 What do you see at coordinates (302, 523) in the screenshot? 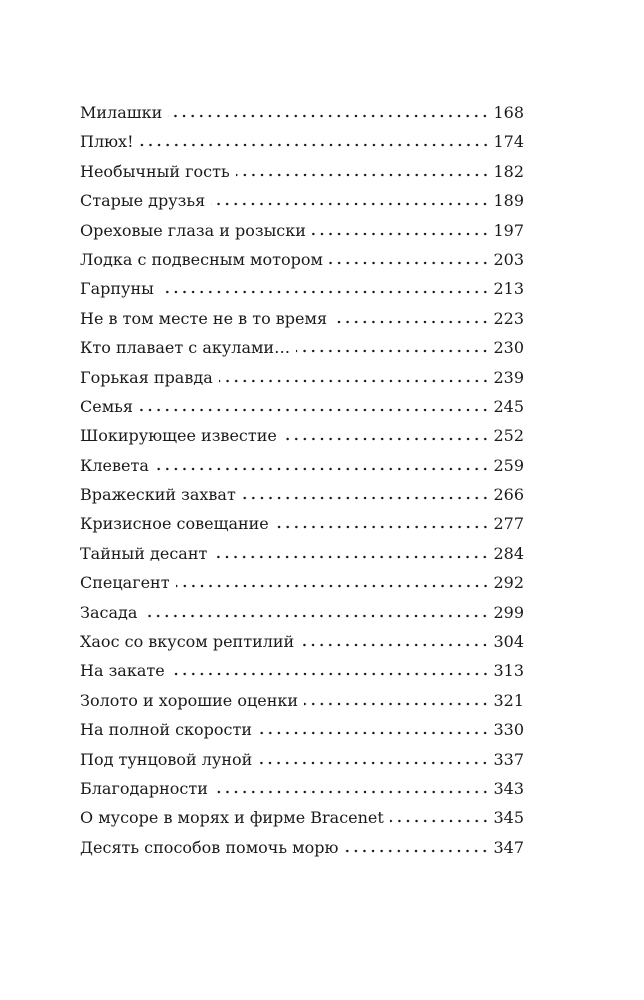
I see `toc-entry: Кризисное совещание 277` at bounding box center [302, 523].